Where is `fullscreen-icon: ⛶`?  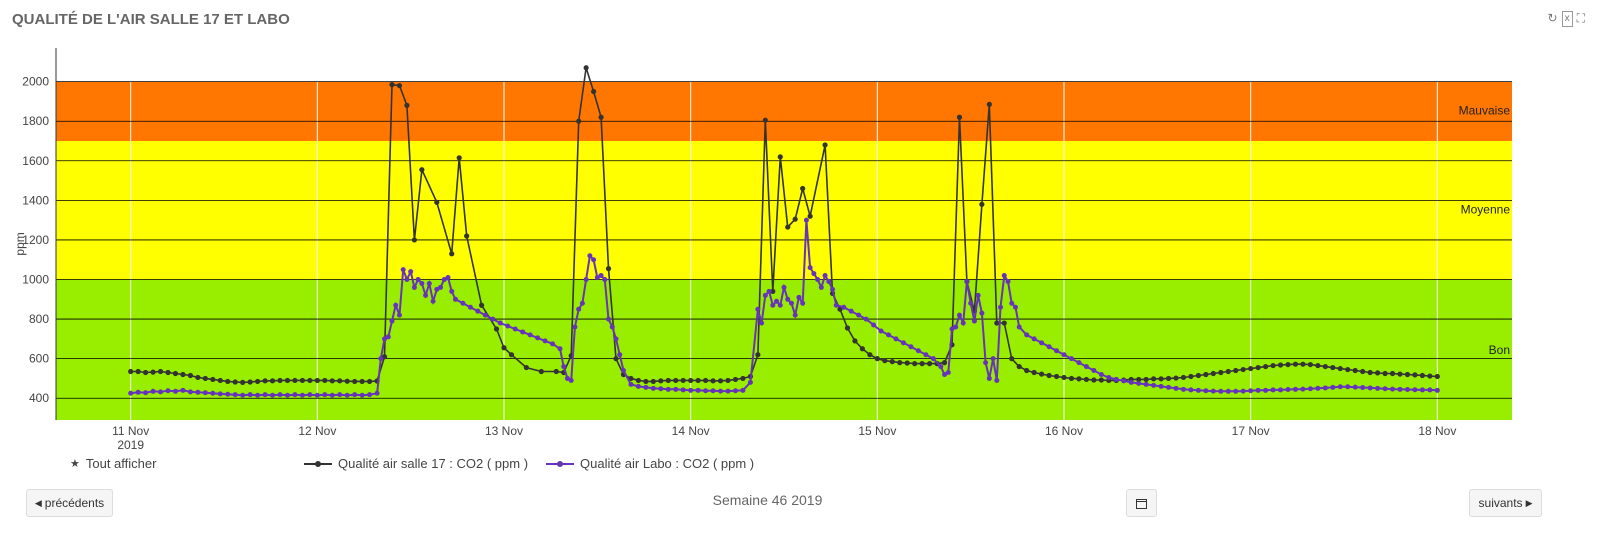 fullscreen-icon: ⛶ is located at coordinates (1580, 18).